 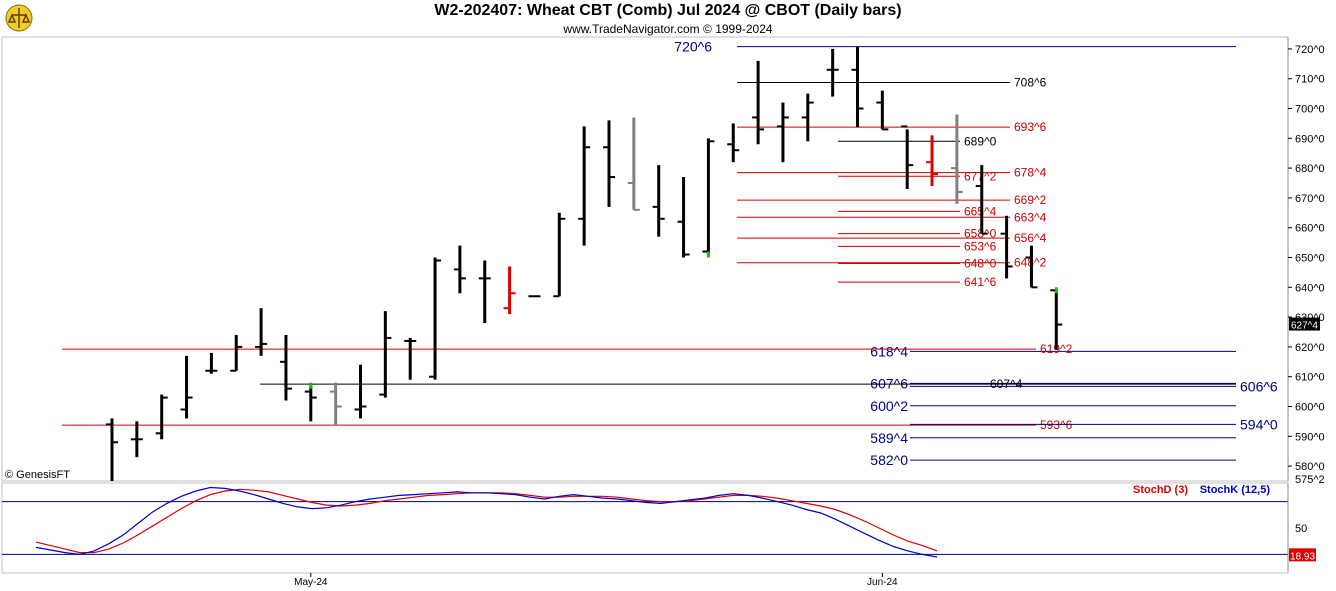 What do you see at coordinates (882, 582) in the screenshot?
I see `date-tick-label: Jun-24` at bounding box center [882, 582].